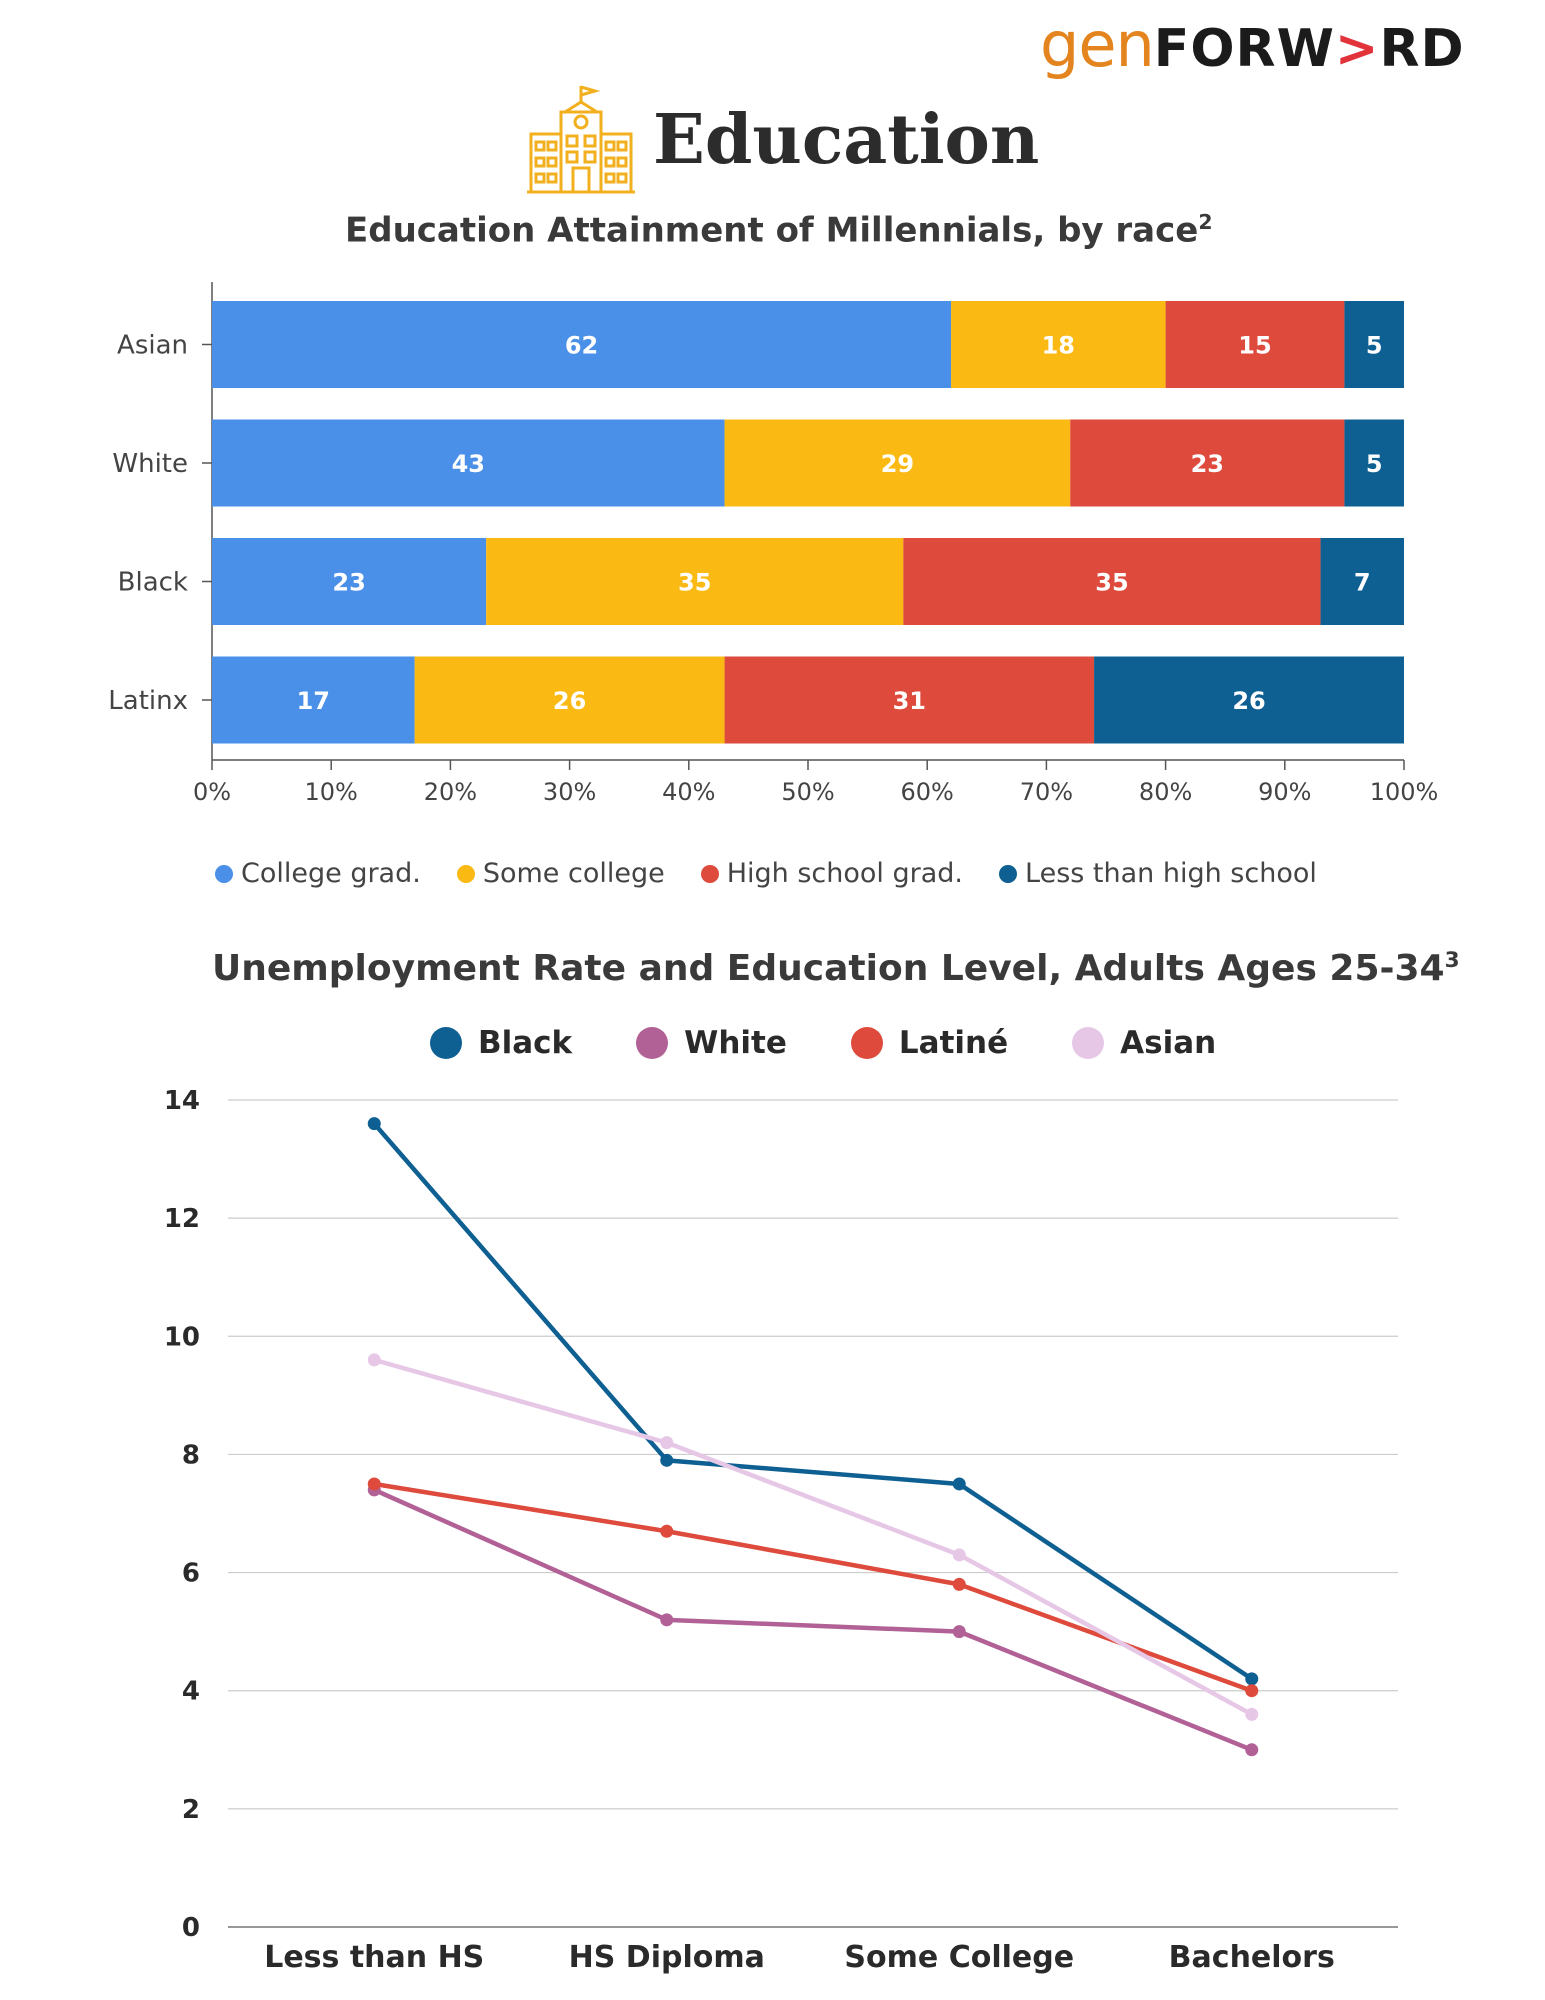 This screenshot has width=1545, height=2000. I want to click on bar-college-grad-asian, so click(582, 344).